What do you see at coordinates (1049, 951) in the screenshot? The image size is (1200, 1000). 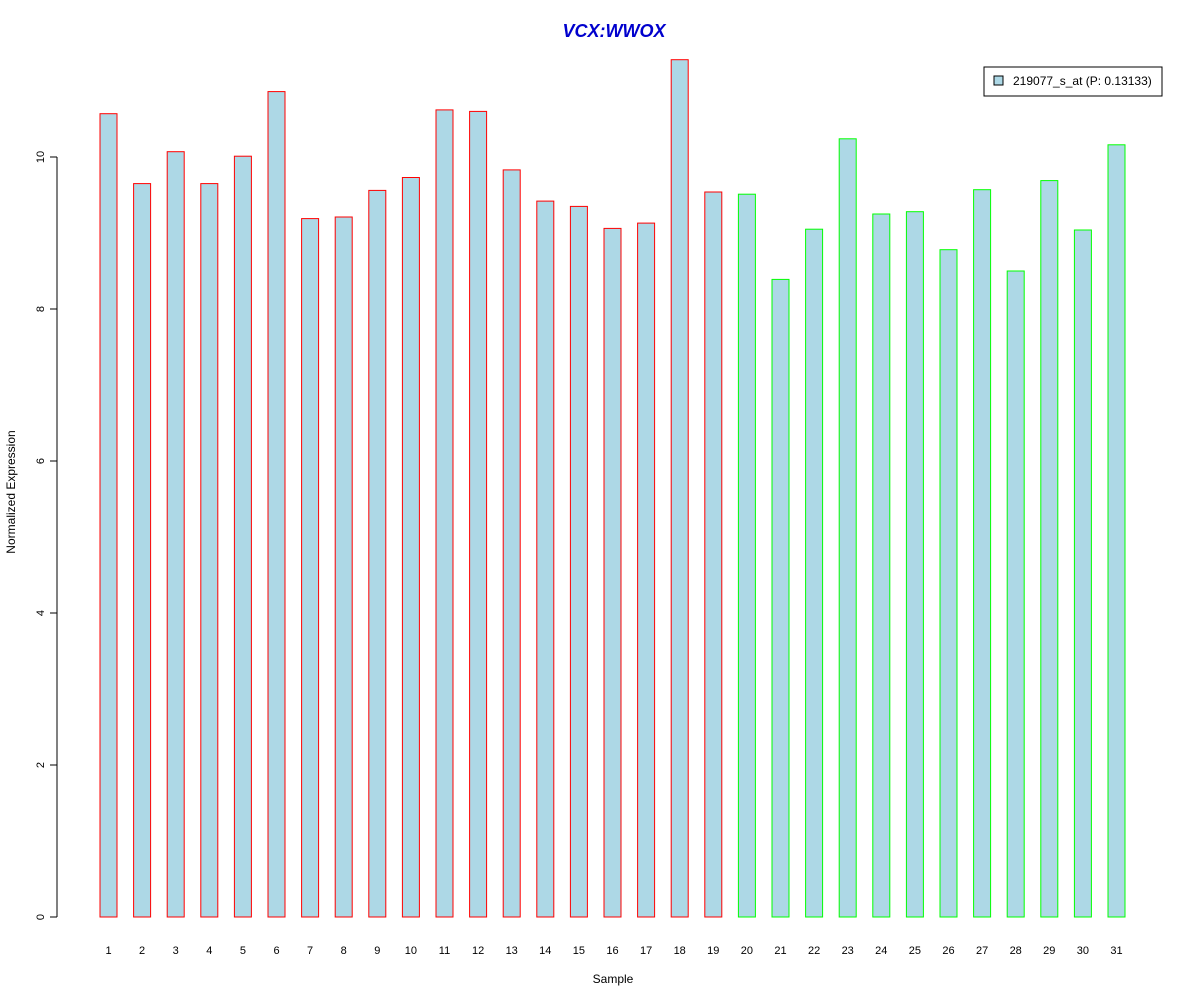 I see `x-tick-label: 29` at bounding box center [1049, 951].